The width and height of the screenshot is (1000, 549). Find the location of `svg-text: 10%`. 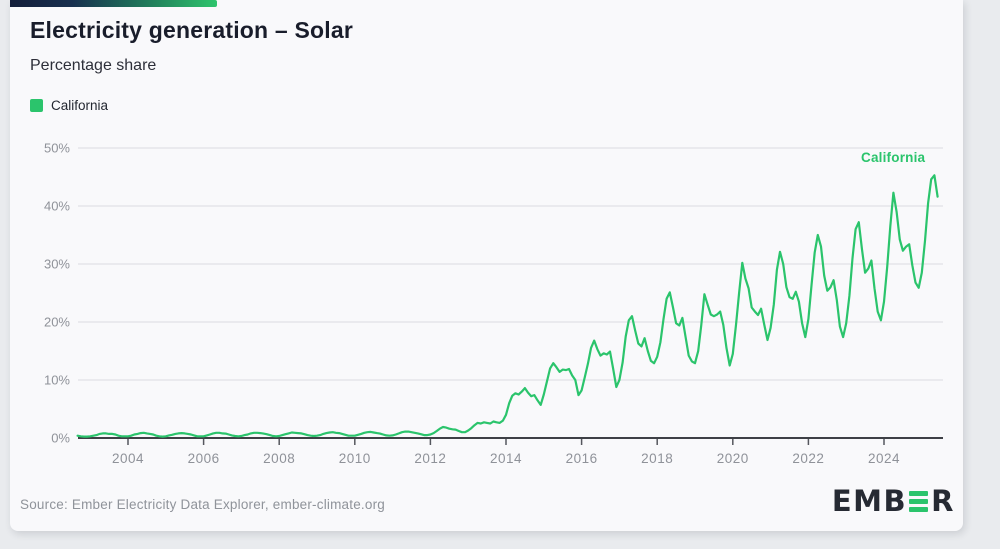

svg-text: 10% is located at coordinates (57, 380).